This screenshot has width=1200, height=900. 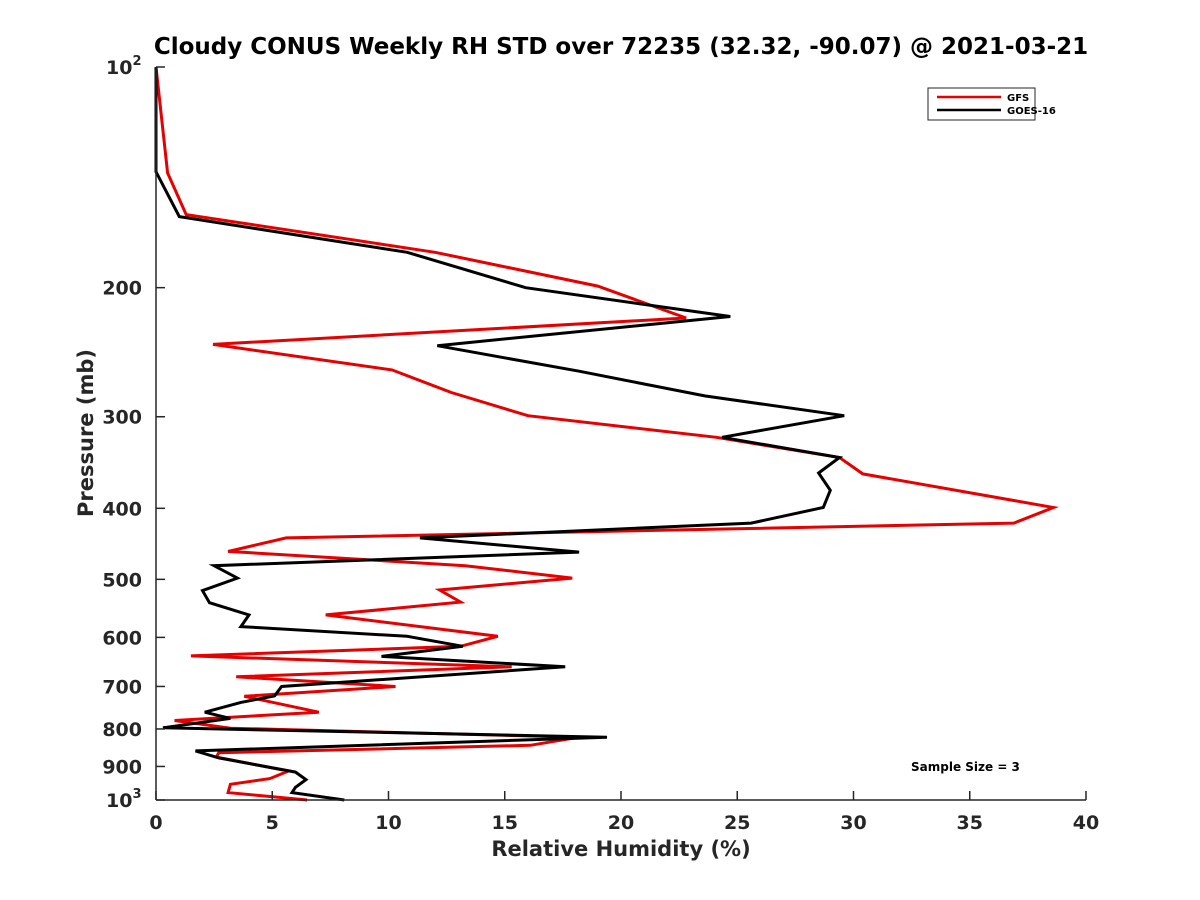 What do you see at coordinates (505, 823) in the screenshot?
I see `x-tick-label: 15` at bounding box center [505, 823].